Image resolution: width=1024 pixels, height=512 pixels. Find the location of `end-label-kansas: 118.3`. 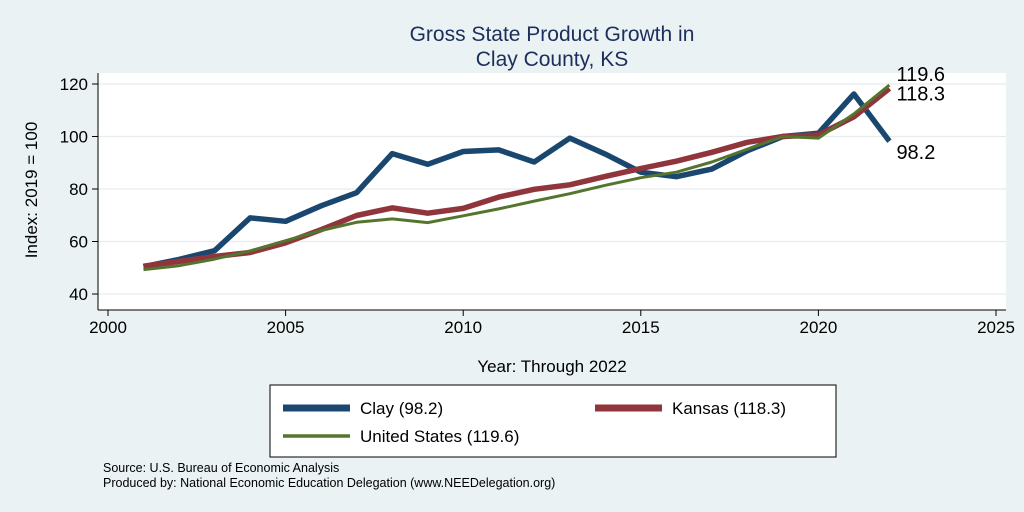

end-label-kansas: 118.3 is located at coordinates (920, 94).